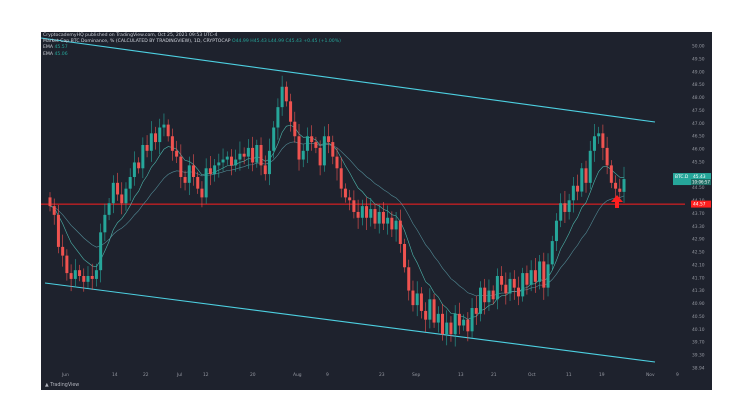  What do you see at coordinates (327, 375) in the screenshot?
I see `x-tick-label: 9` at bounding box center [327, 375].